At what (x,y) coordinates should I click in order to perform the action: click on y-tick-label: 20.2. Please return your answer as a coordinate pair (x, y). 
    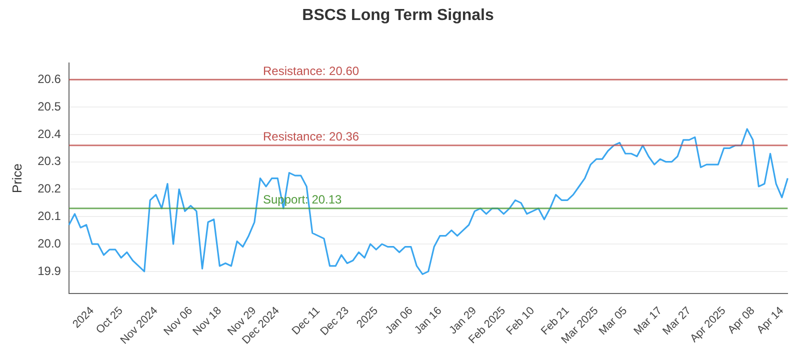
    Looking at the image, I should click on (50, 189).